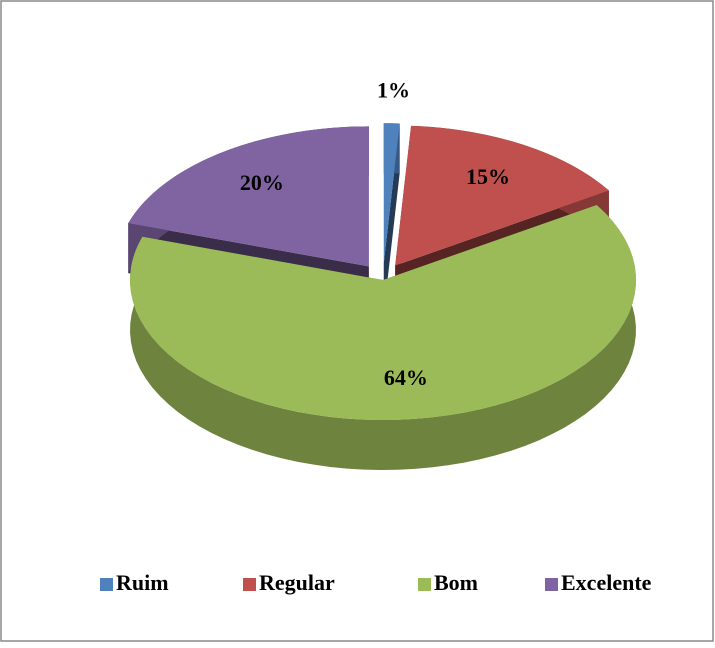  What do you see at coordinates (406, 377) in the screenshot?
I see `data-label: 64%` at bounding box center [406, 377].